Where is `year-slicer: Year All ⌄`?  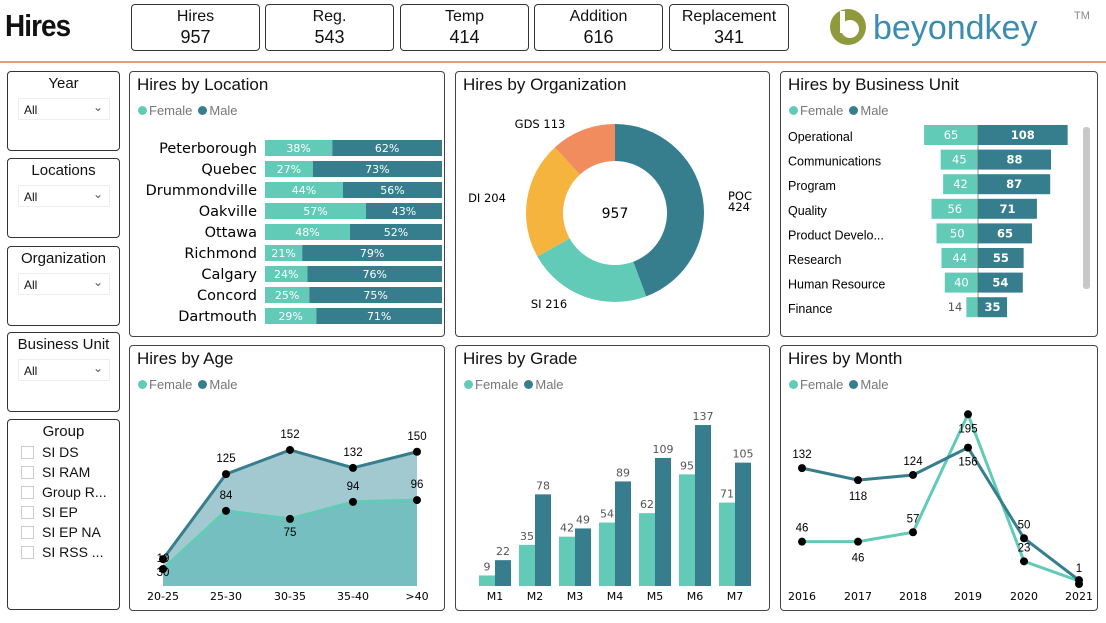 year-slicer: Year All ⌄ is located at coordinates (63, 111).